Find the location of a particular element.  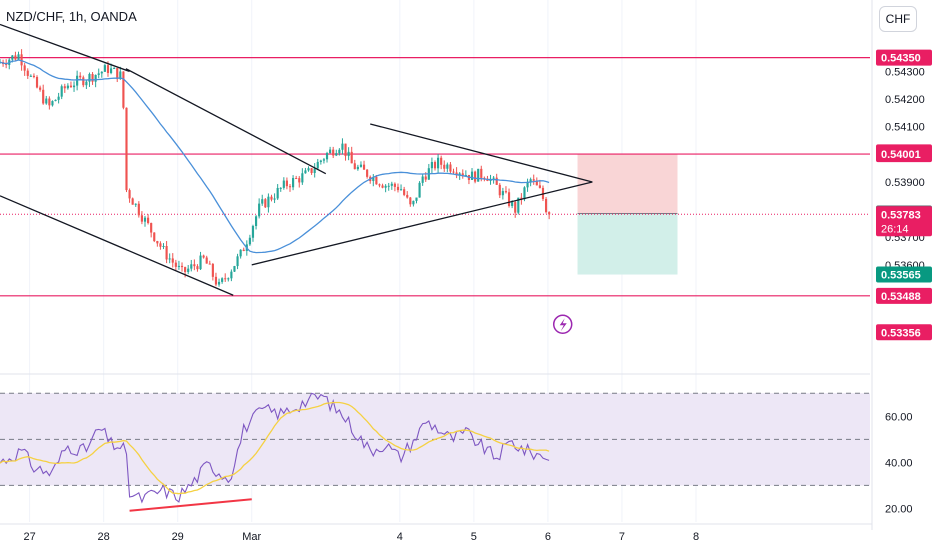

time-tick-label: Mar is located at coordinates (251, 537).